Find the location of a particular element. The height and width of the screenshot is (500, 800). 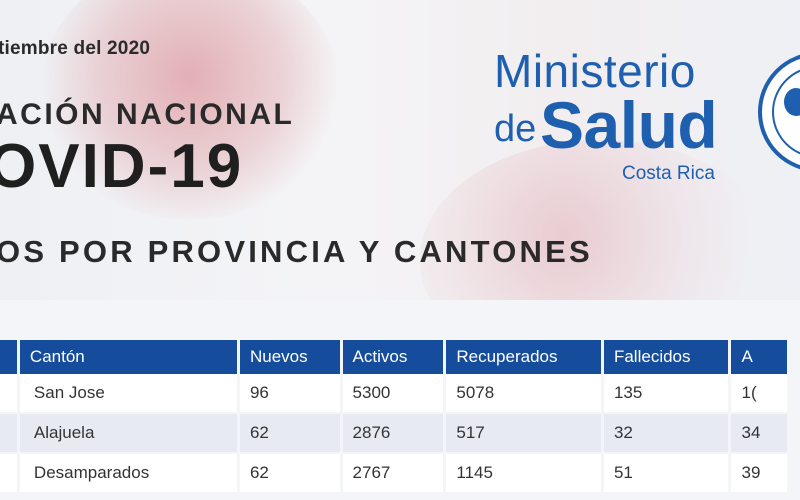

logo-salud: Salud is located at coordinates (629, 125).